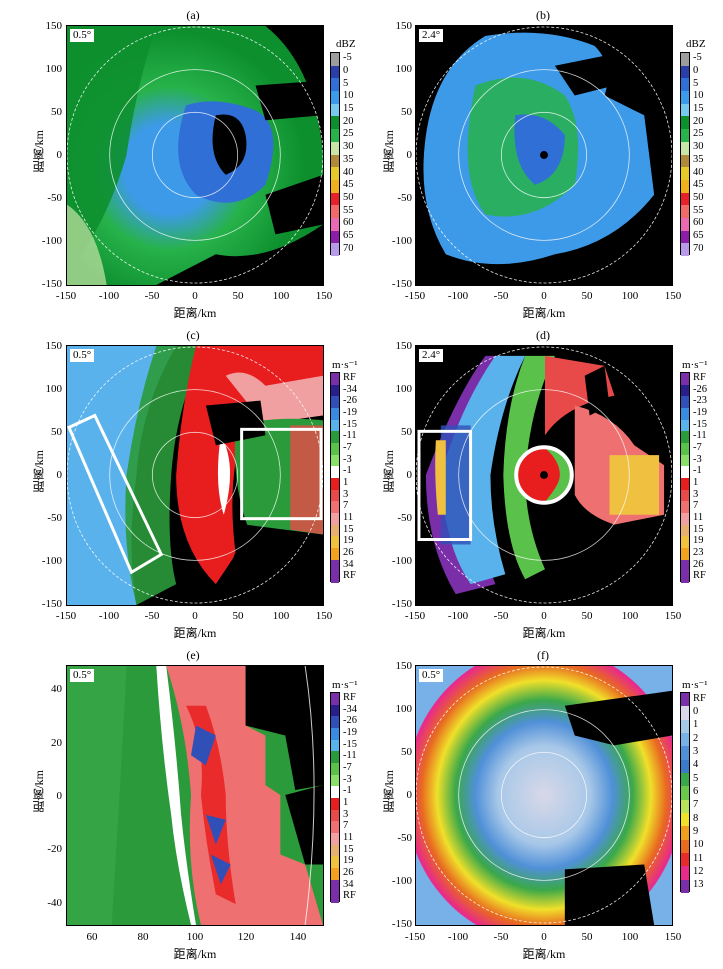 Image resolution: width=723 pixels, height=969 pixels. Describe the element at coordinates (56, 689) in the screenshot. I see `ytick: 40` at that location.